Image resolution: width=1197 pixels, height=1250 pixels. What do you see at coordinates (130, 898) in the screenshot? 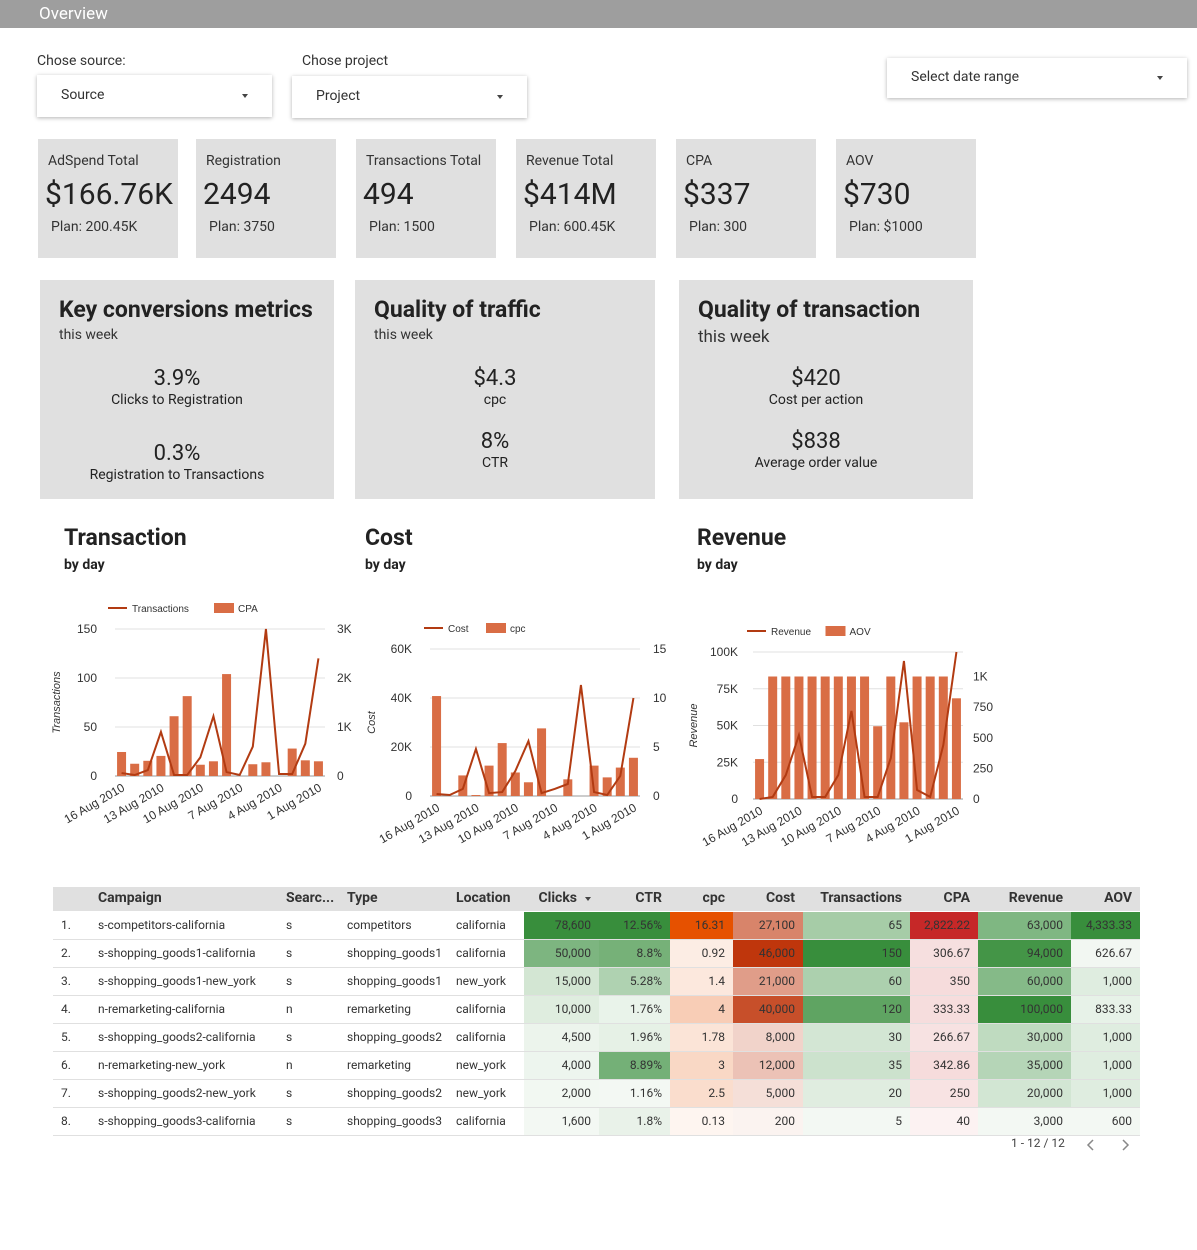
I see `column-header: Campaign` at bounding box center [130, 898].